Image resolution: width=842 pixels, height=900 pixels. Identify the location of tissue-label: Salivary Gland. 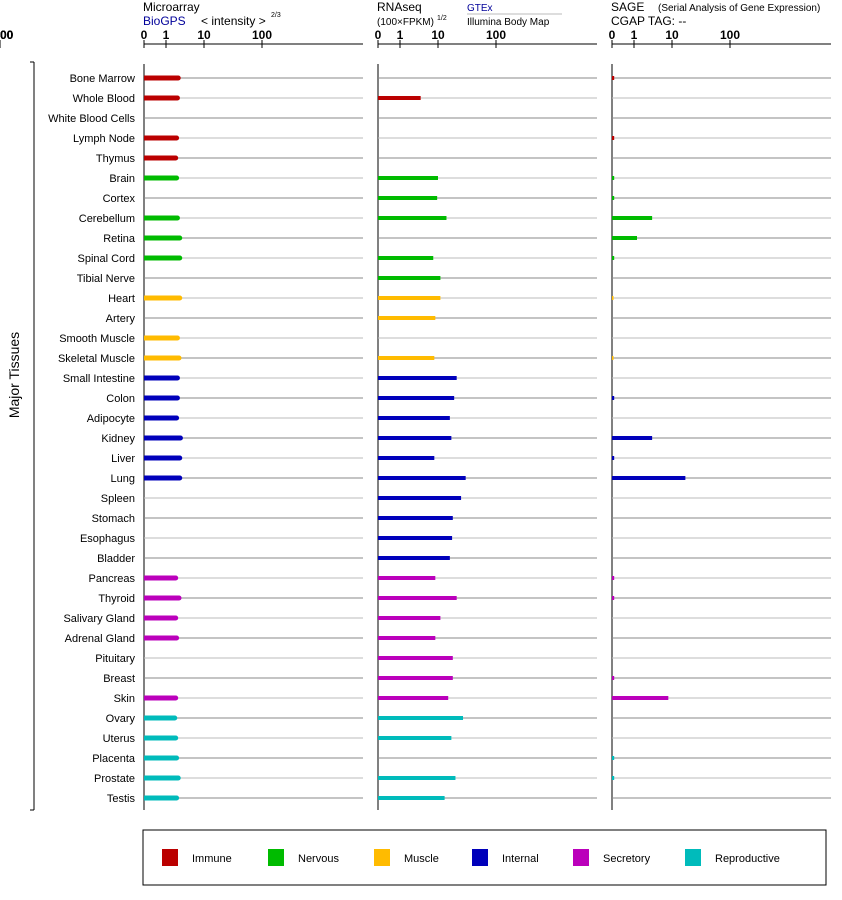
(99, 619).